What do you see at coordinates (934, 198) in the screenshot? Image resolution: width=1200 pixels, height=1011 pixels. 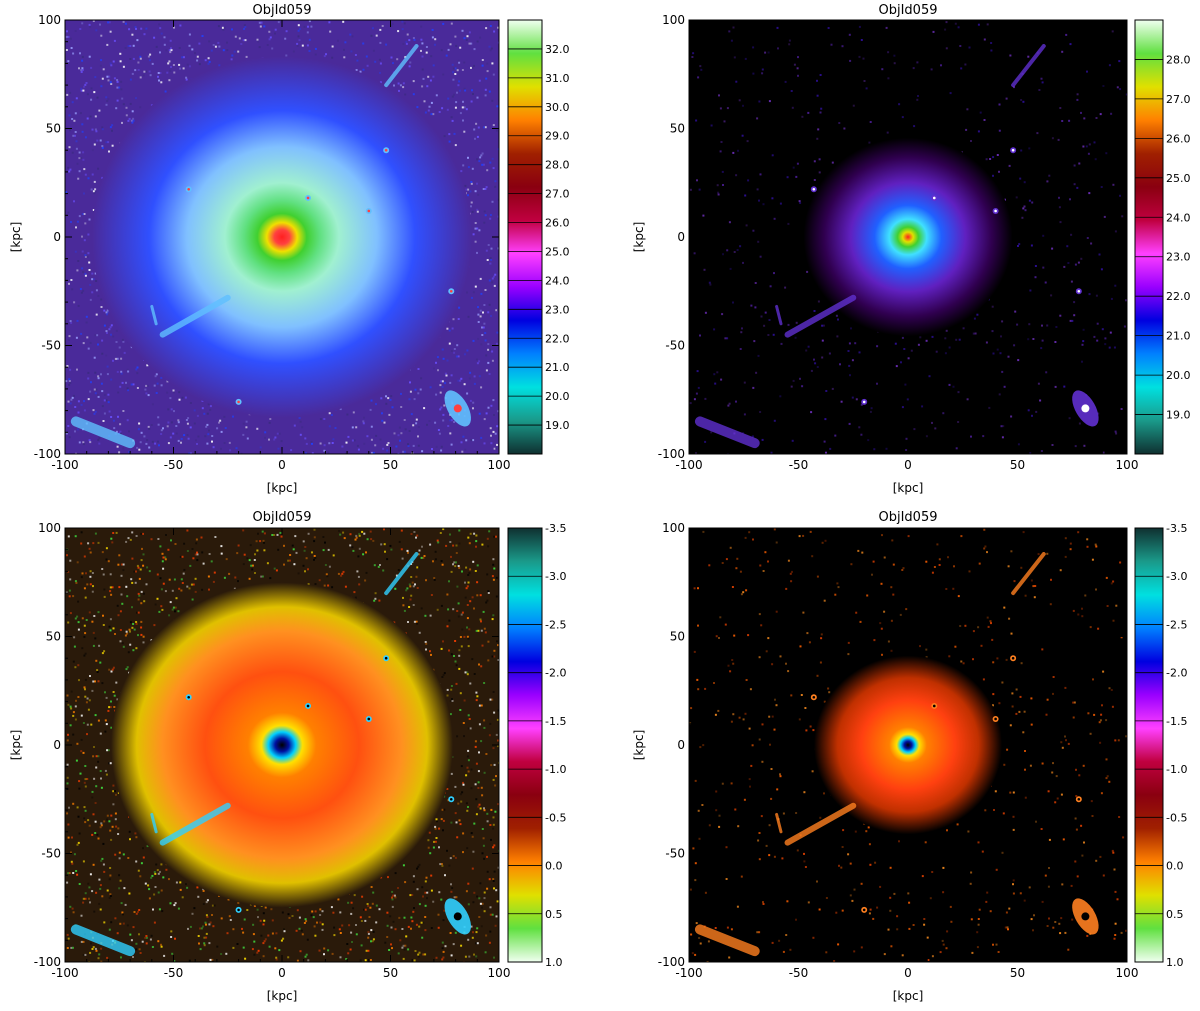 I see `satellite-core` at bounding box center [934, 198].